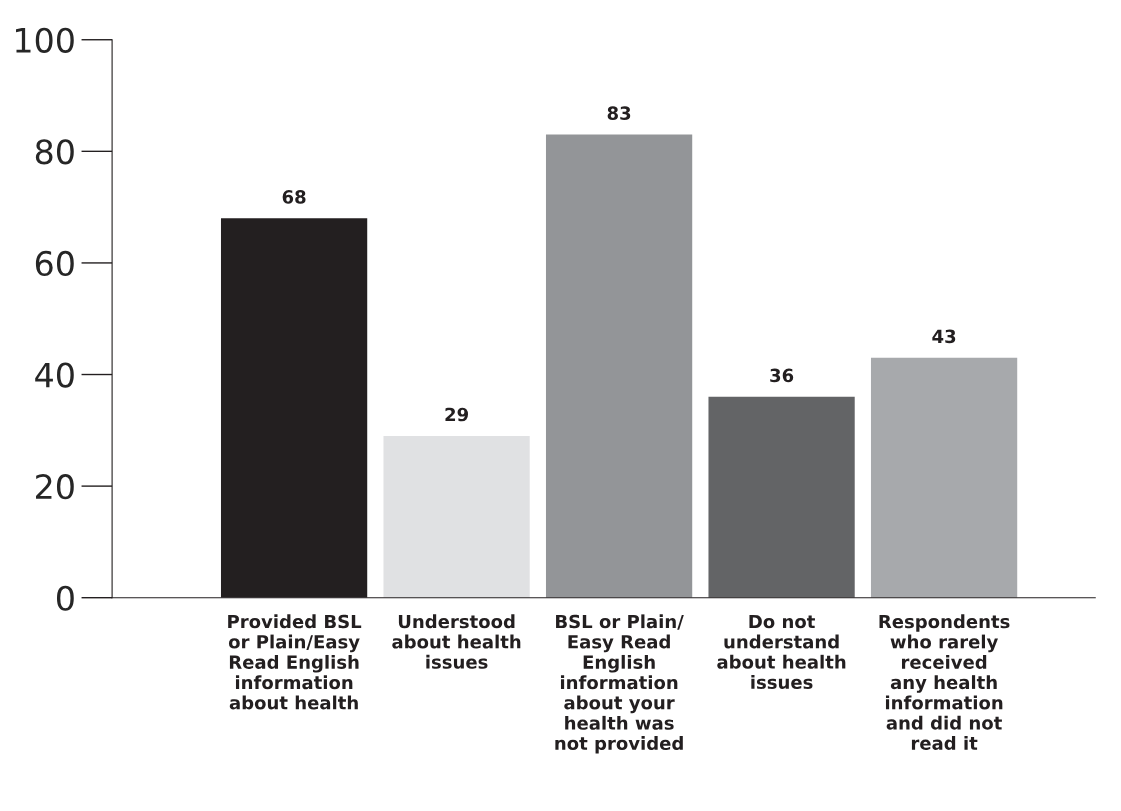 The width and height of the screenshot is (1121, 811). Describe the element at coordinates (457, 414) in the screenshot. I see `data-label: 29` at that location.